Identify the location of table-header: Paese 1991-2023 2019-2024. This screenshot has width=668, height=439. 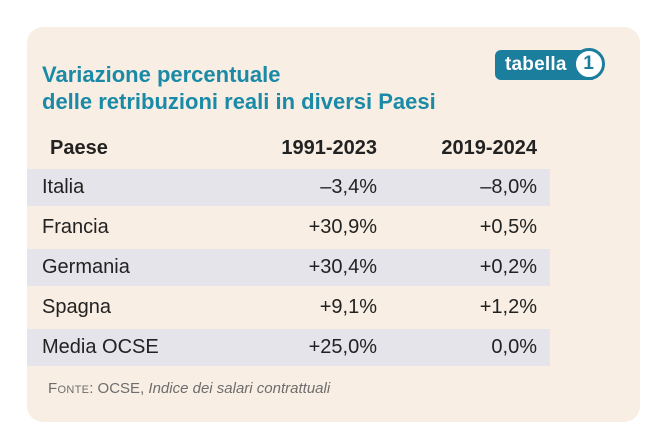
(288, 148).